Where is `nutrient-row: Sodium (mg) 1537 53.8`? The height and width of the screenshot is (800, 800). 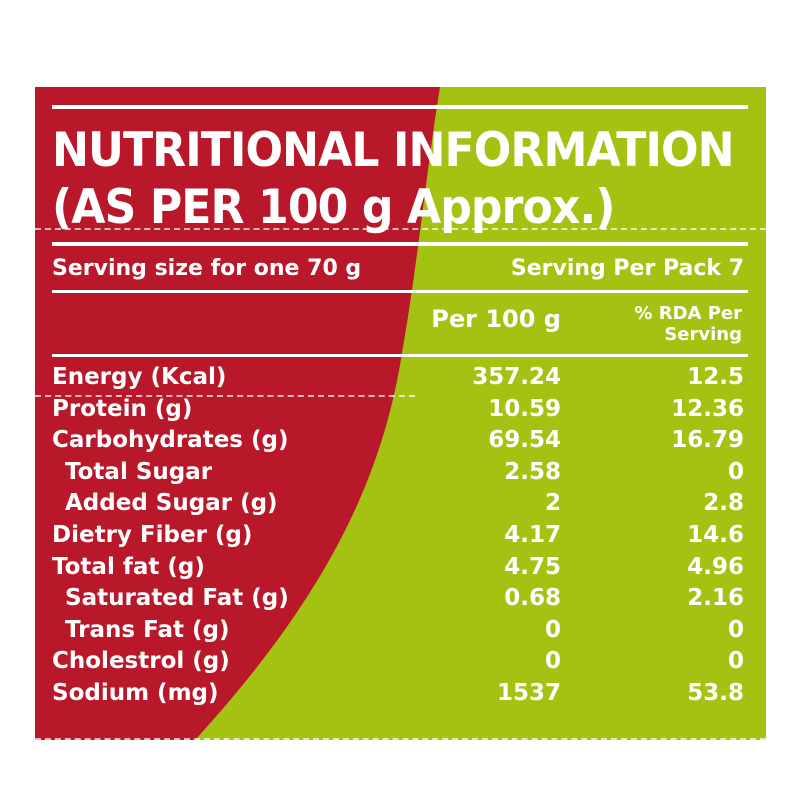 nutrient-row: Sodium (mg) 1537 53.8 is located at coordinates (400, 693).